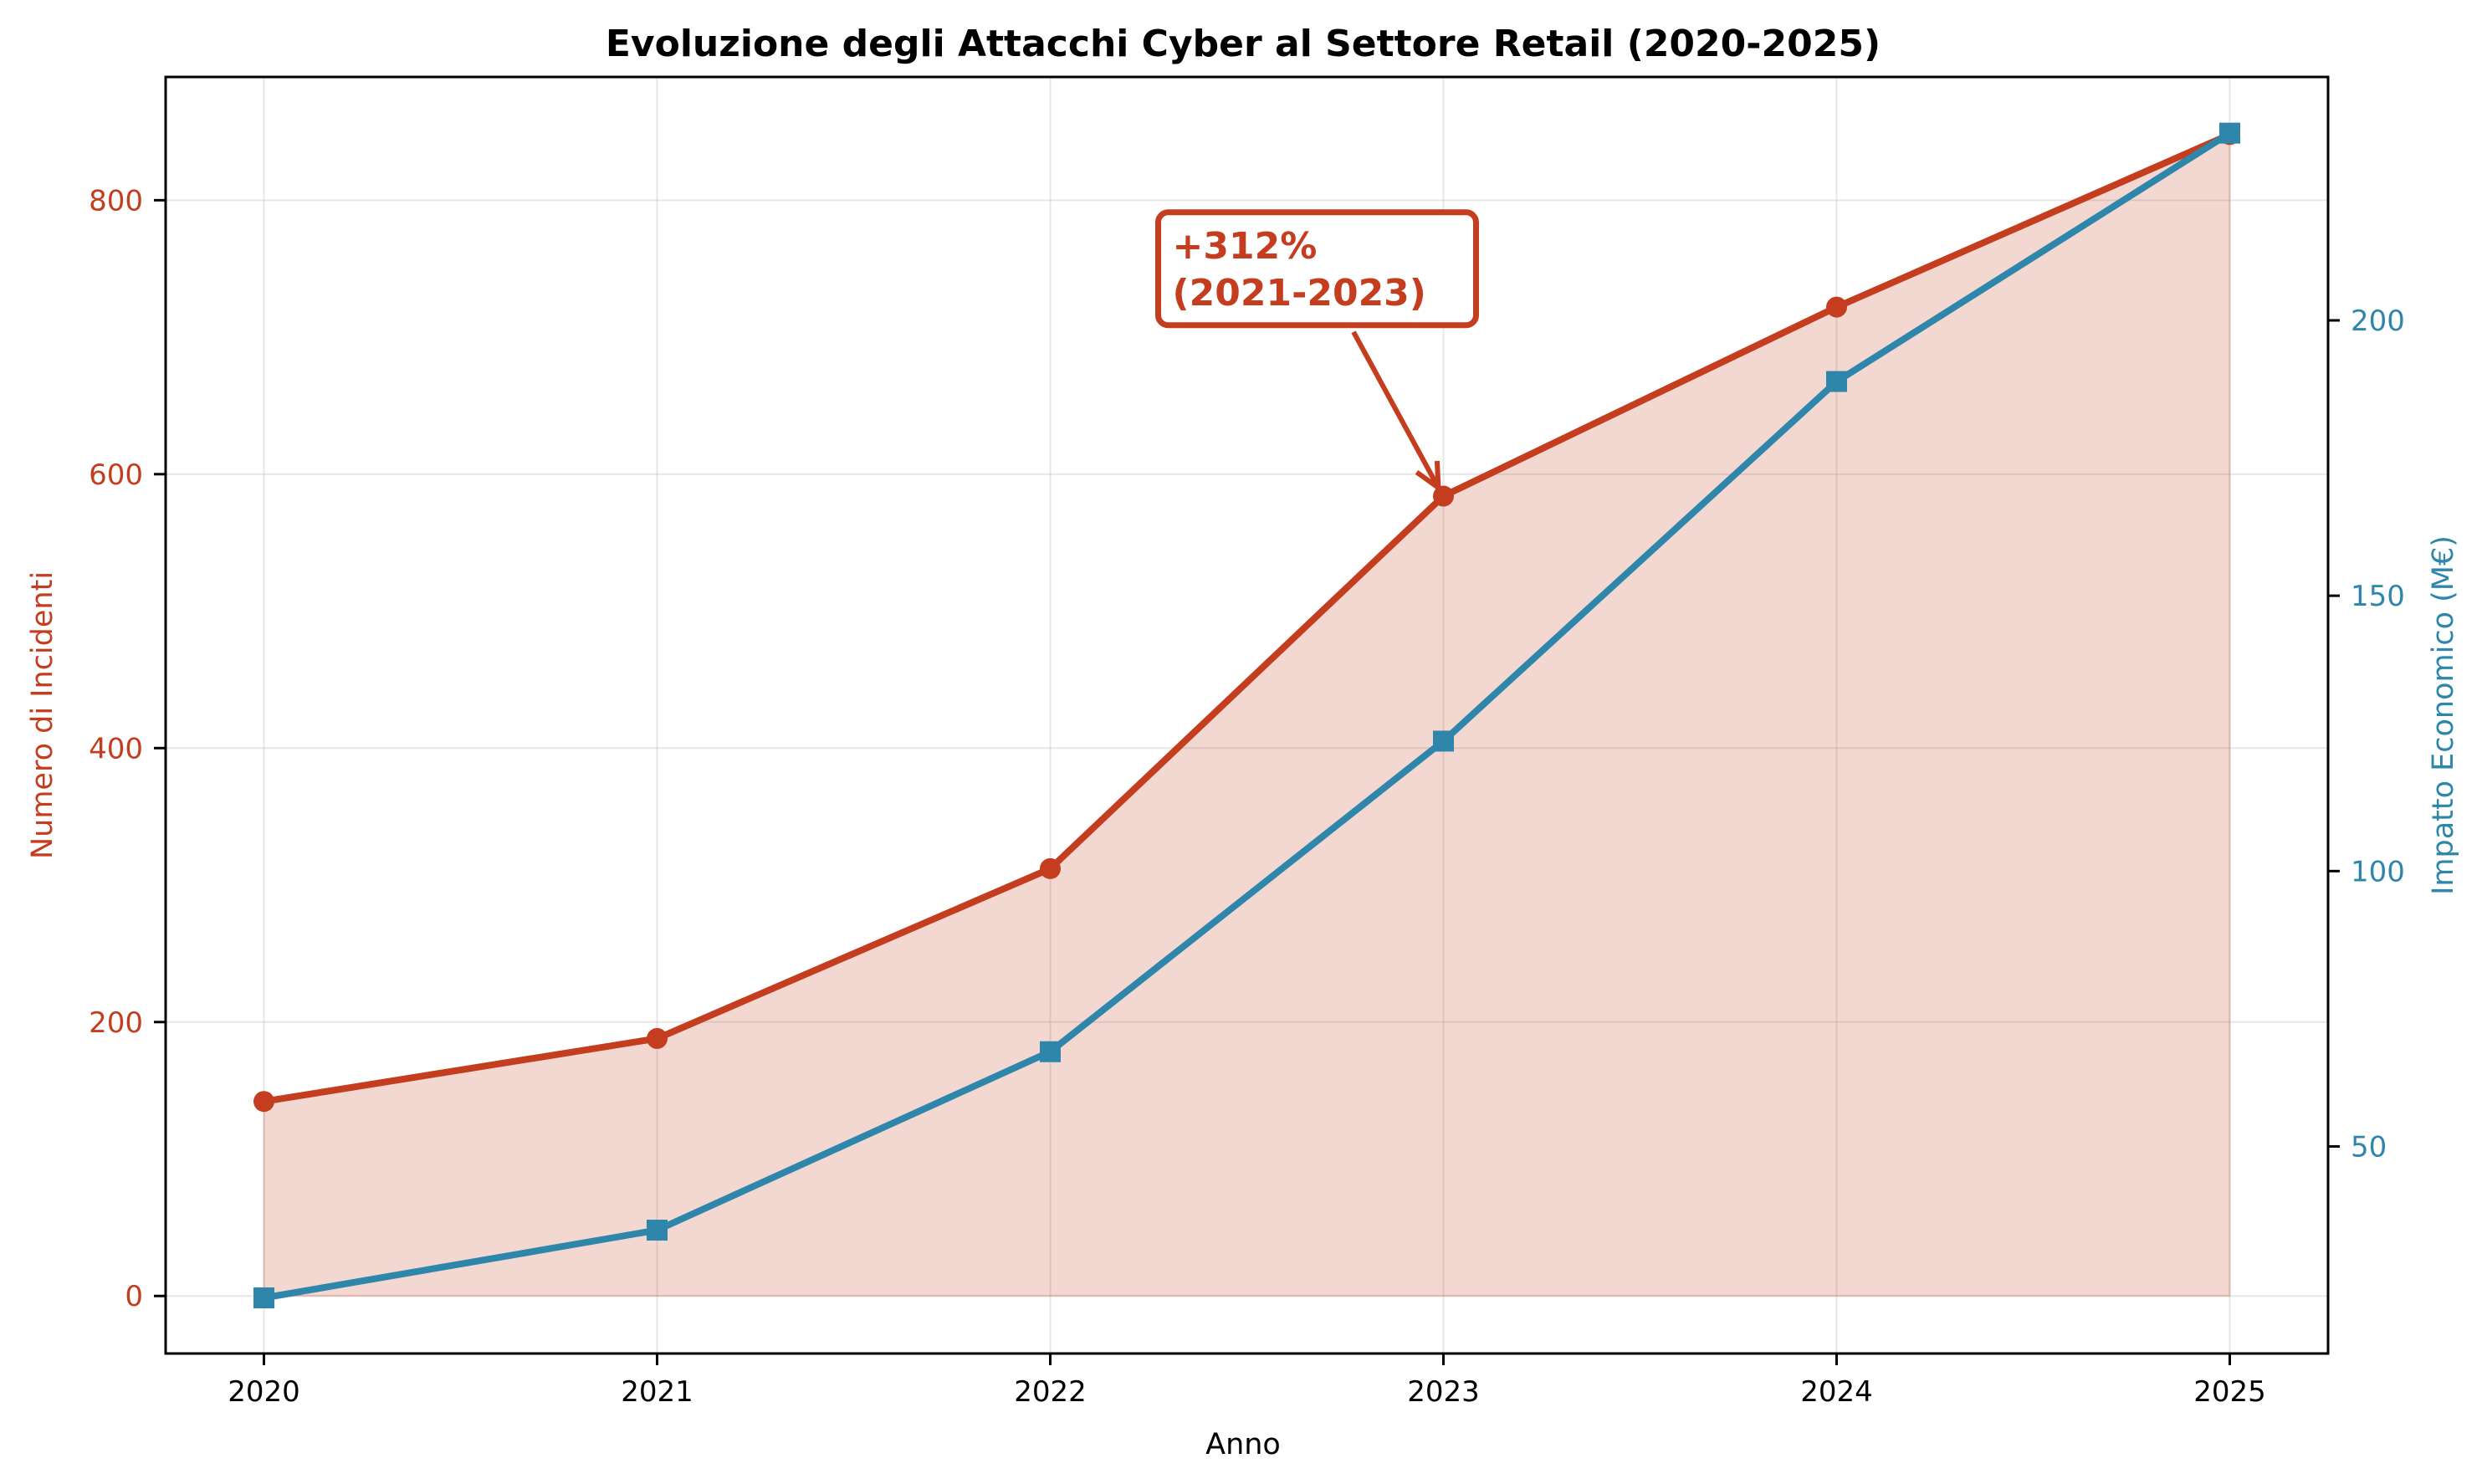 This screenshot has width=2487, height=1484. What do you see at coordinates (1243, 1444) in the screenshot?
I see `x-axis-label: Anno` at bounding box center [1243, 1444].